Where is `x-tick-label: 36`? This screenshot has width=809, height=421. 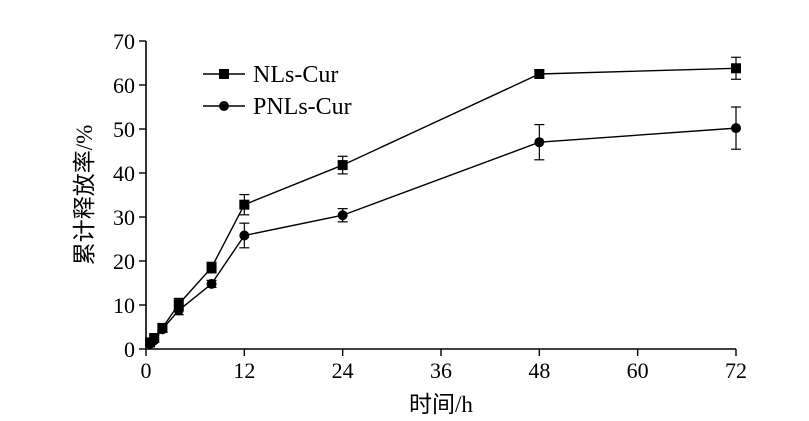
x-tick-label: 36 is located at coordinates (441, 370).